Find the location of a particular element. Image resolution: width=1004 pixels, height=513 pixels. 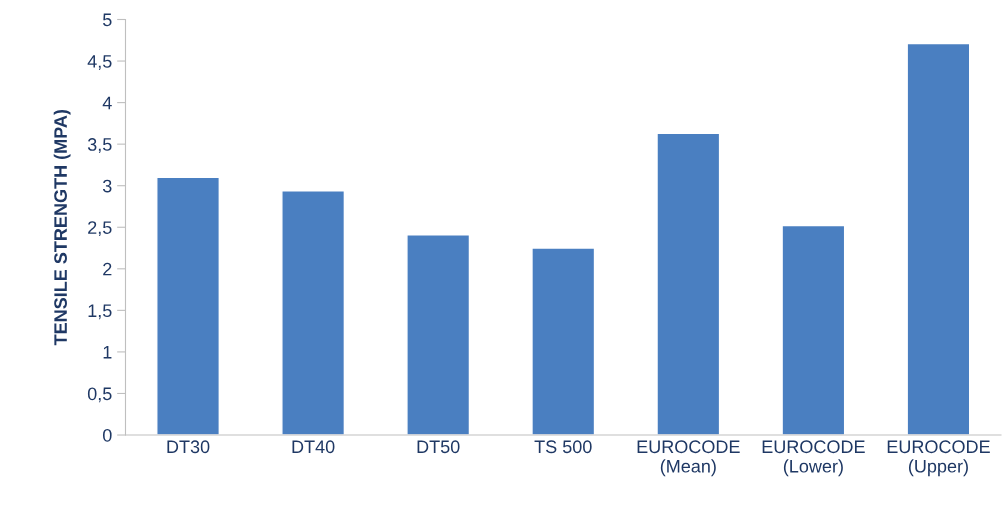

y-tick-label: 3 is located at coordinates (107, 186).